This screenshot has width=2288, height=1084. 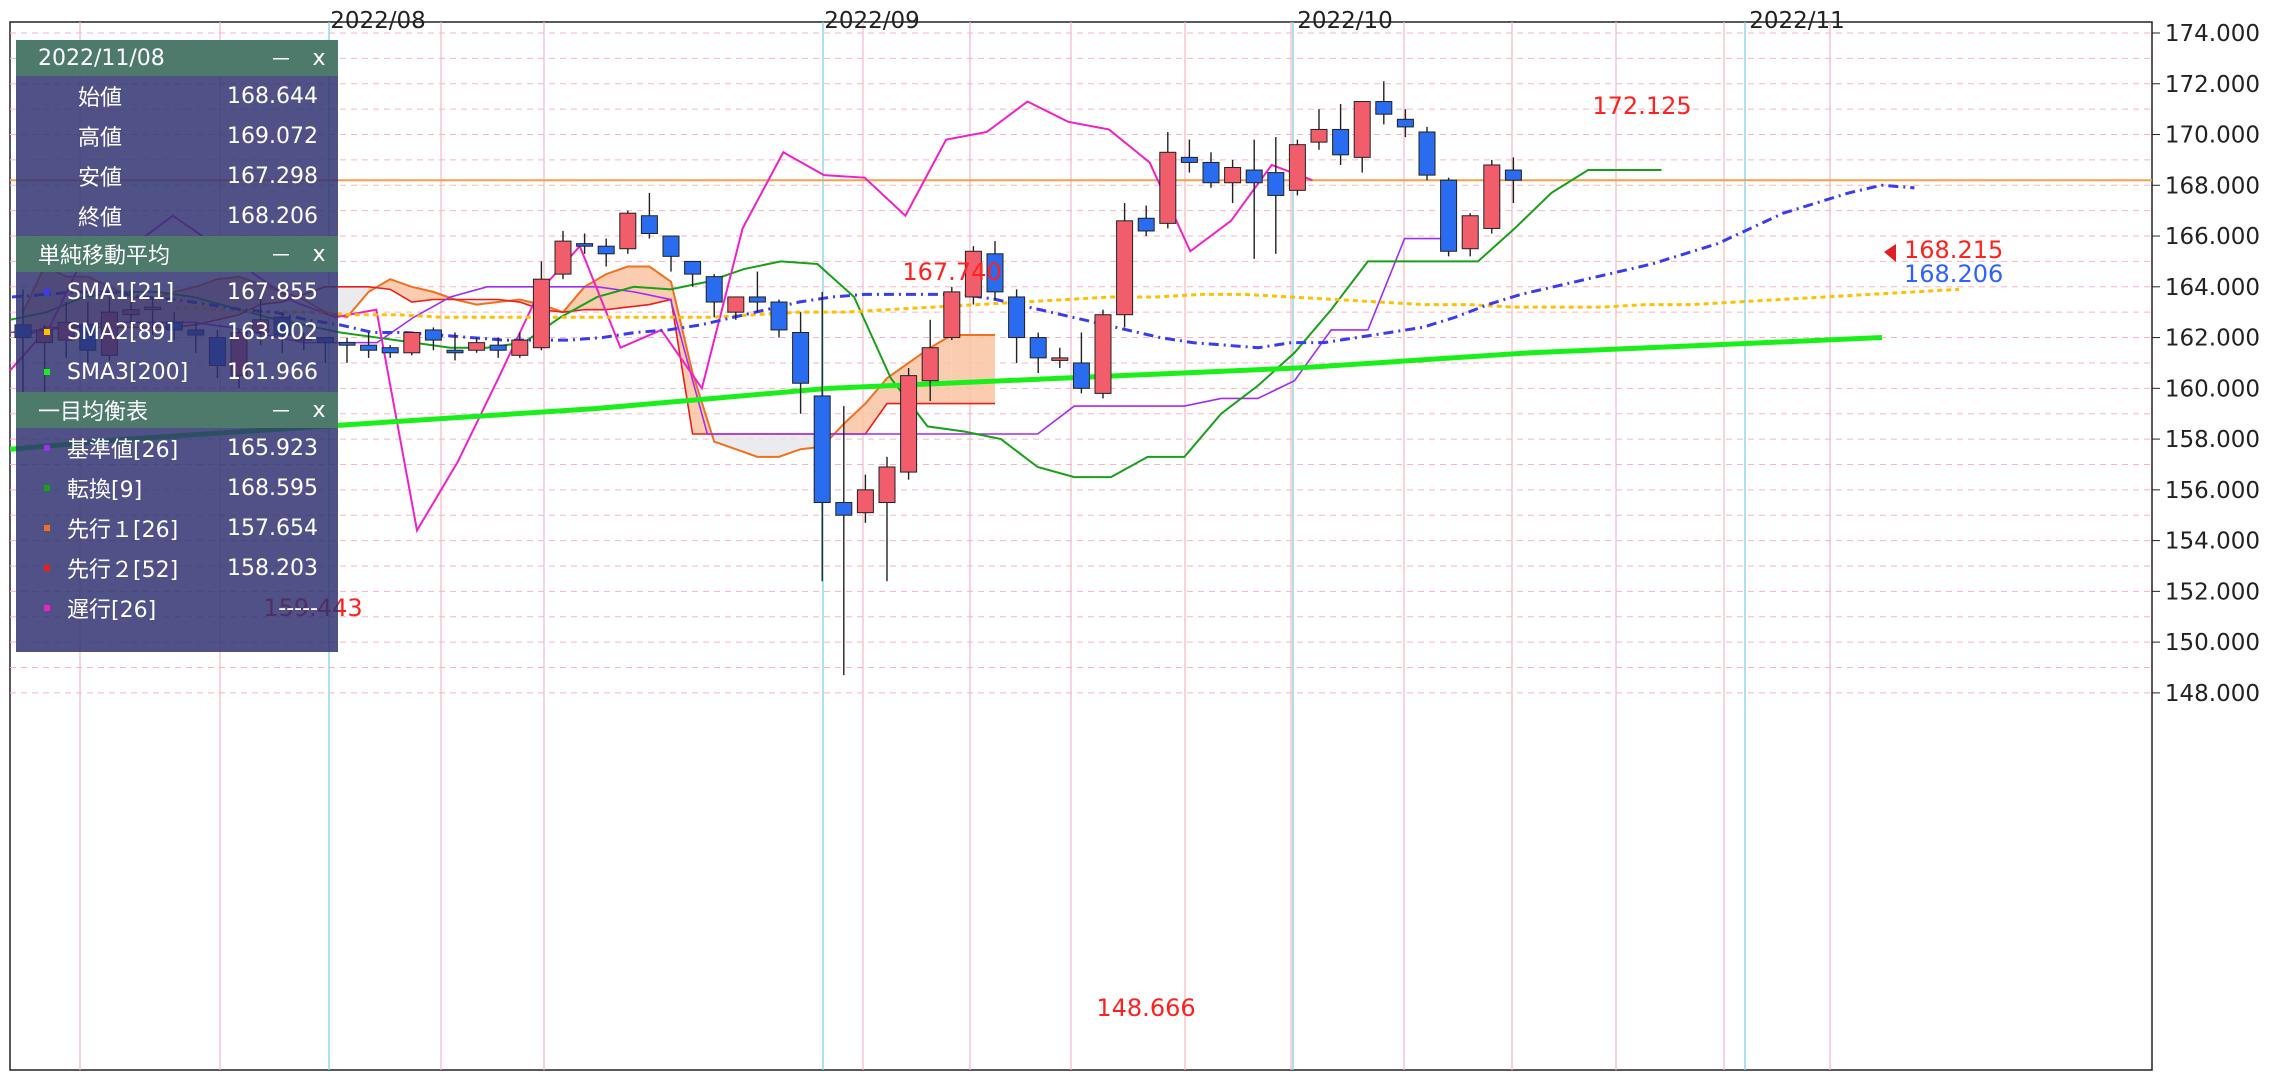 What do you see at coordinates (2212, 237) in the screenshot?
I see `y-tick-label: 166.000` at bounding box center [2212, 237].